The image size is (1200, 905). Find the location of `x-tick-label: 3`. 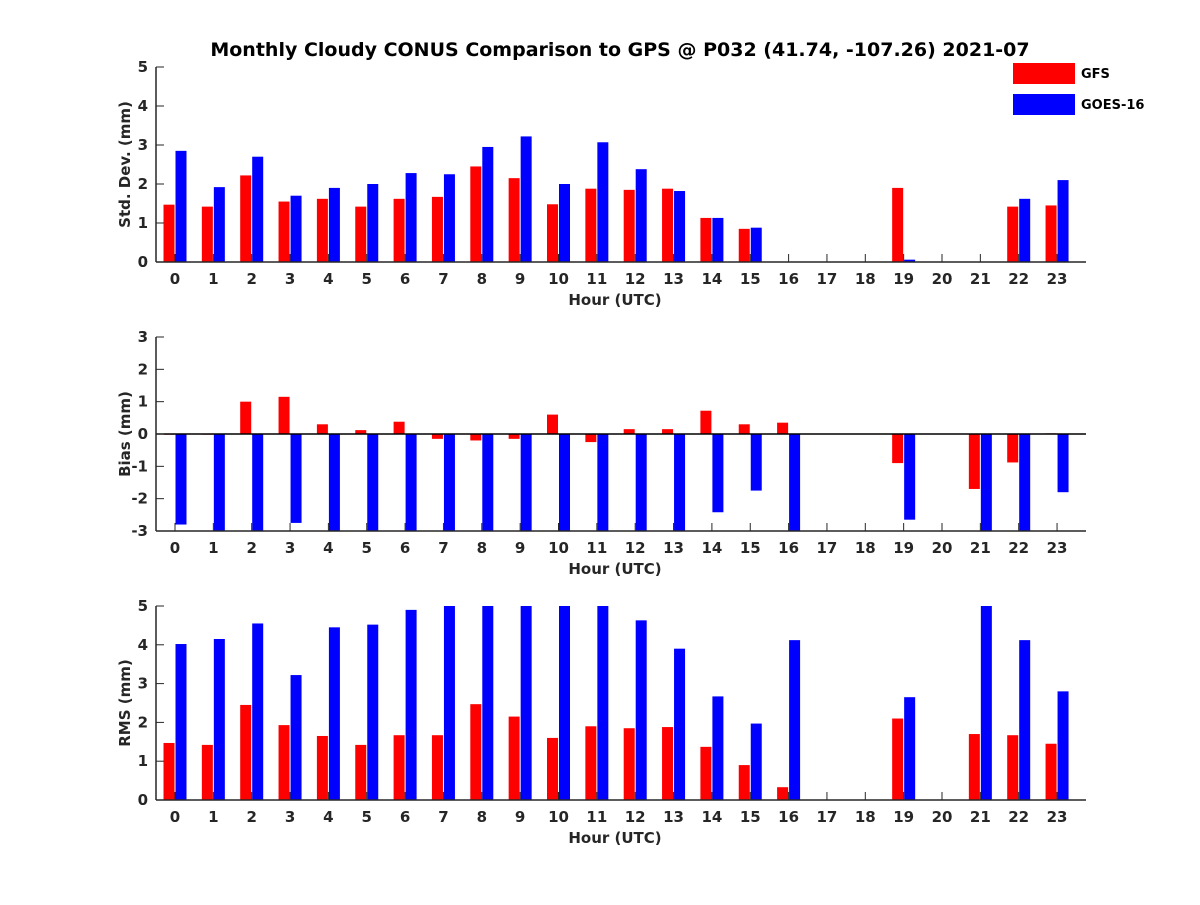

x-tick-label: 3 is located at coordinates (290, 548).